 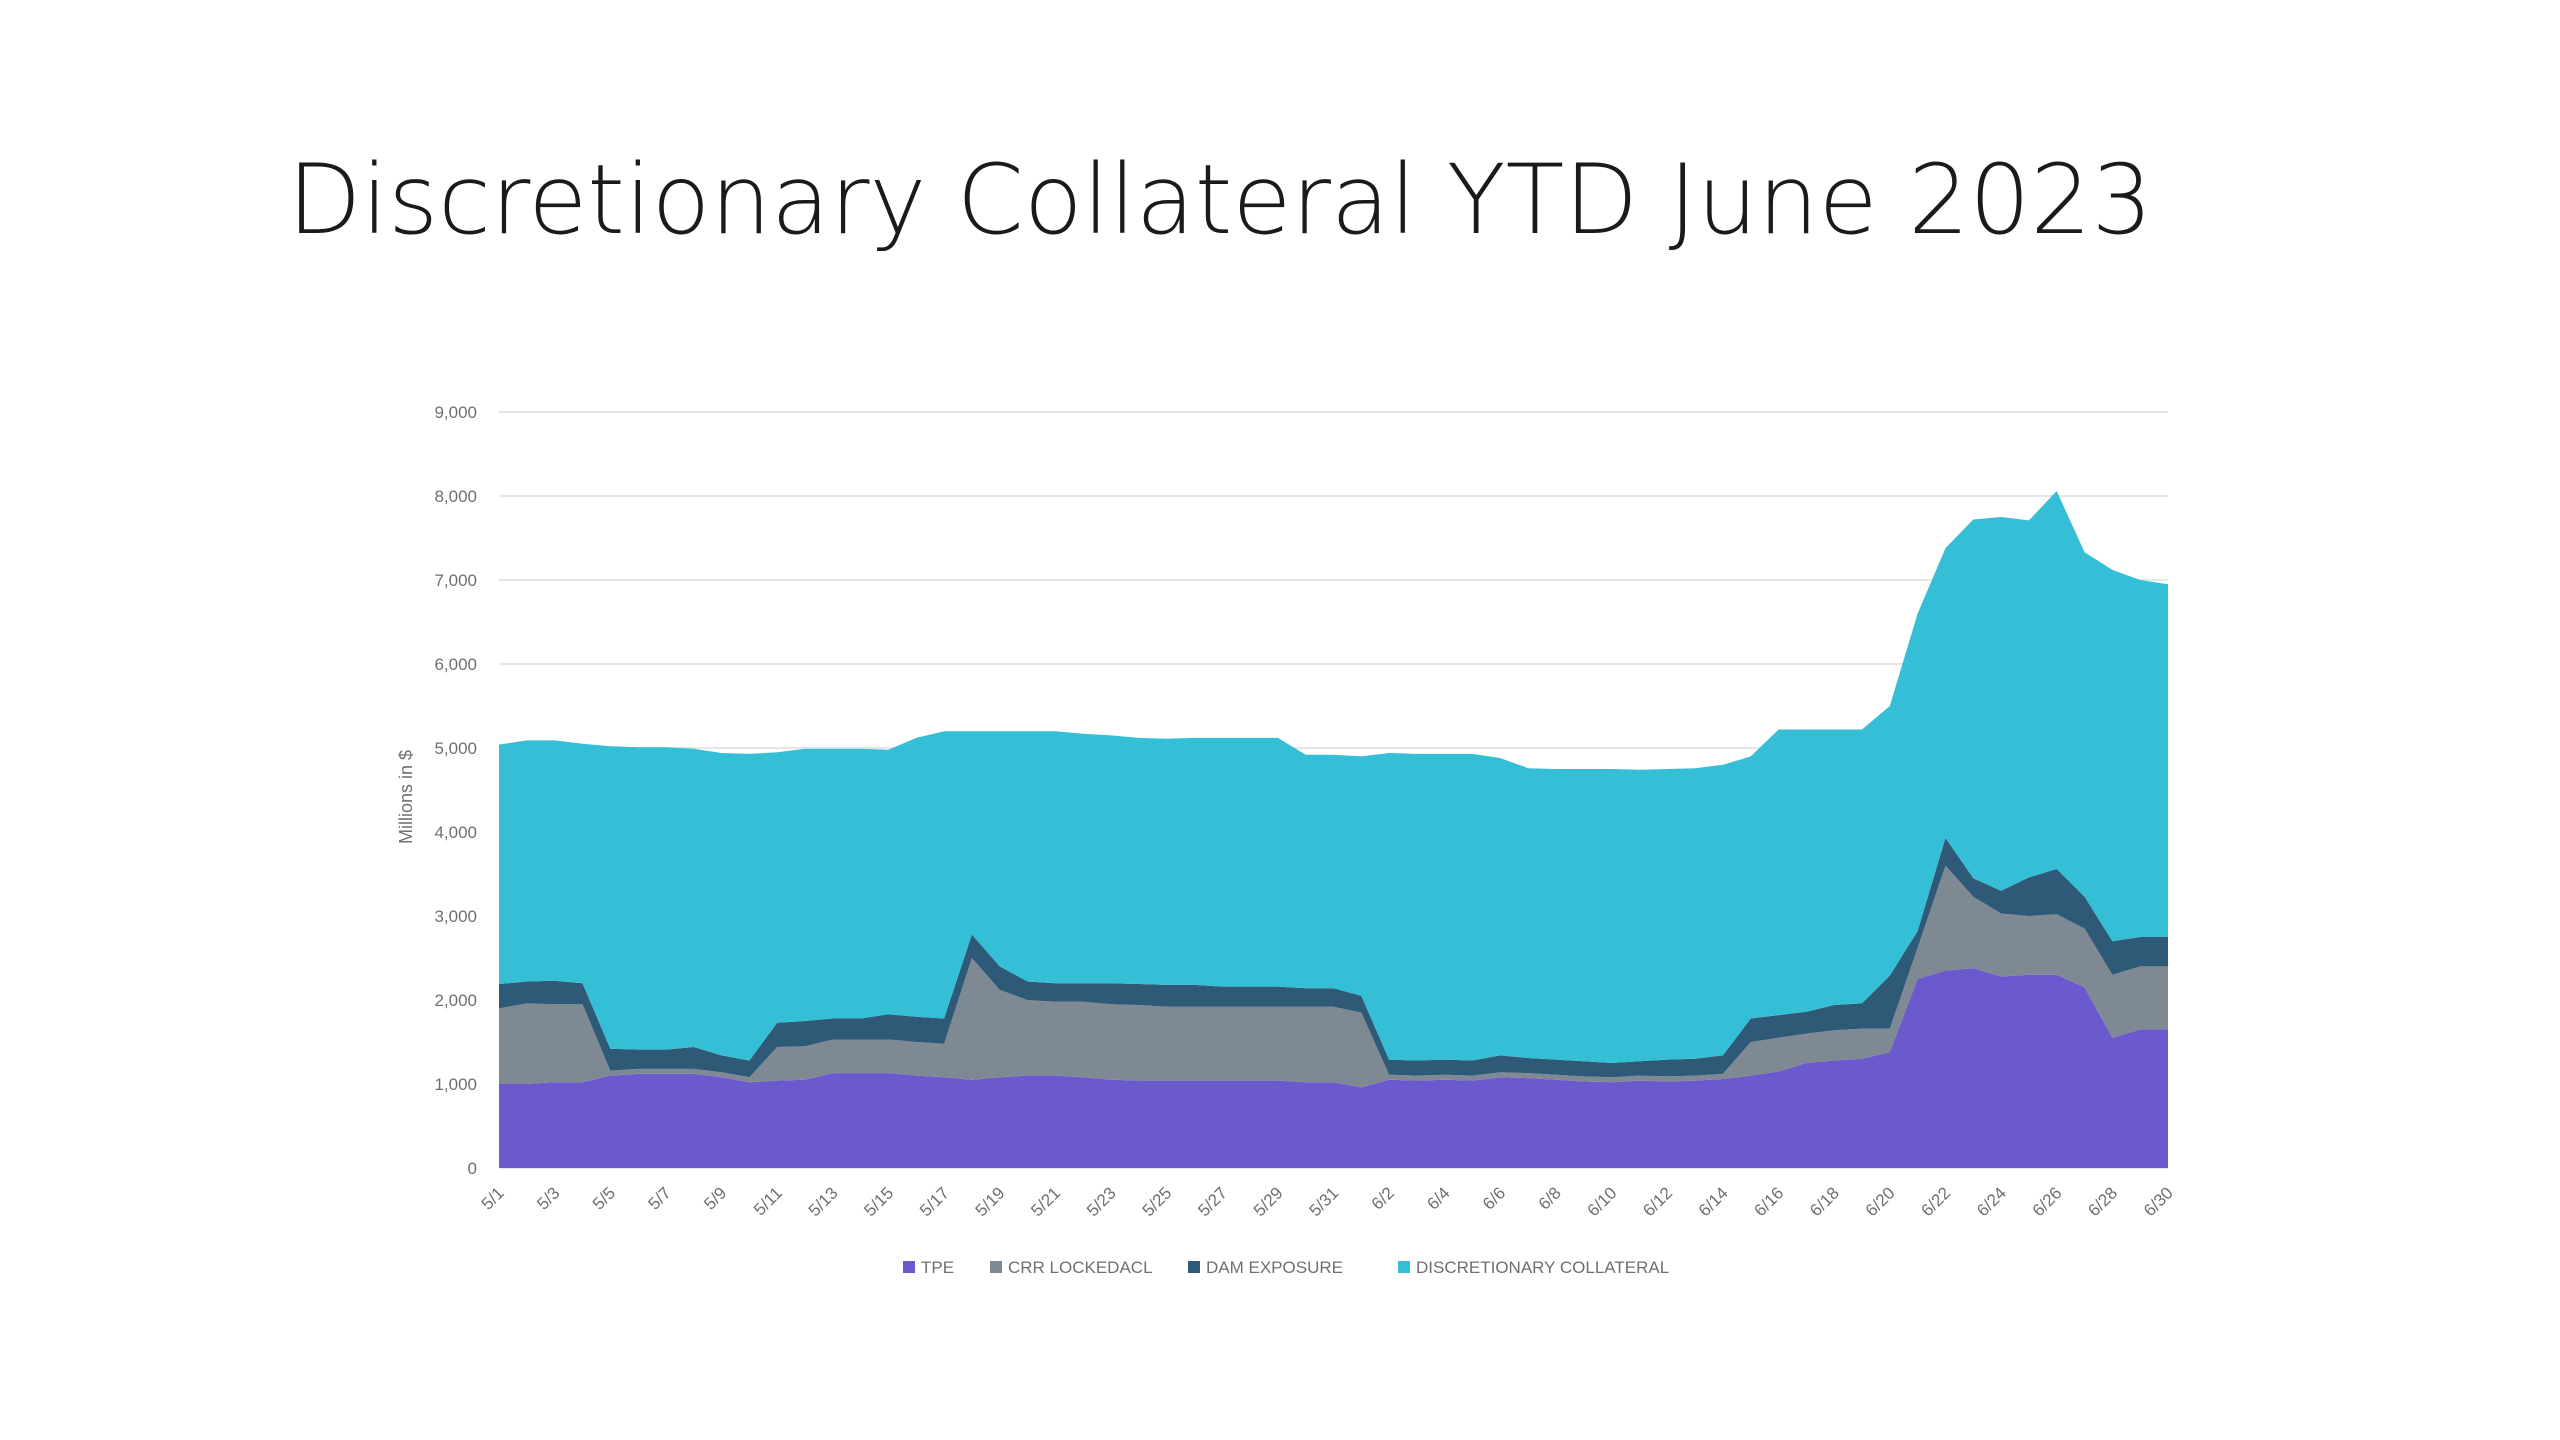 What do you see at coordinates (455, 580) in the screenshot?
I see `y-tick-label: 7,000` at bounding box center [455, 580].